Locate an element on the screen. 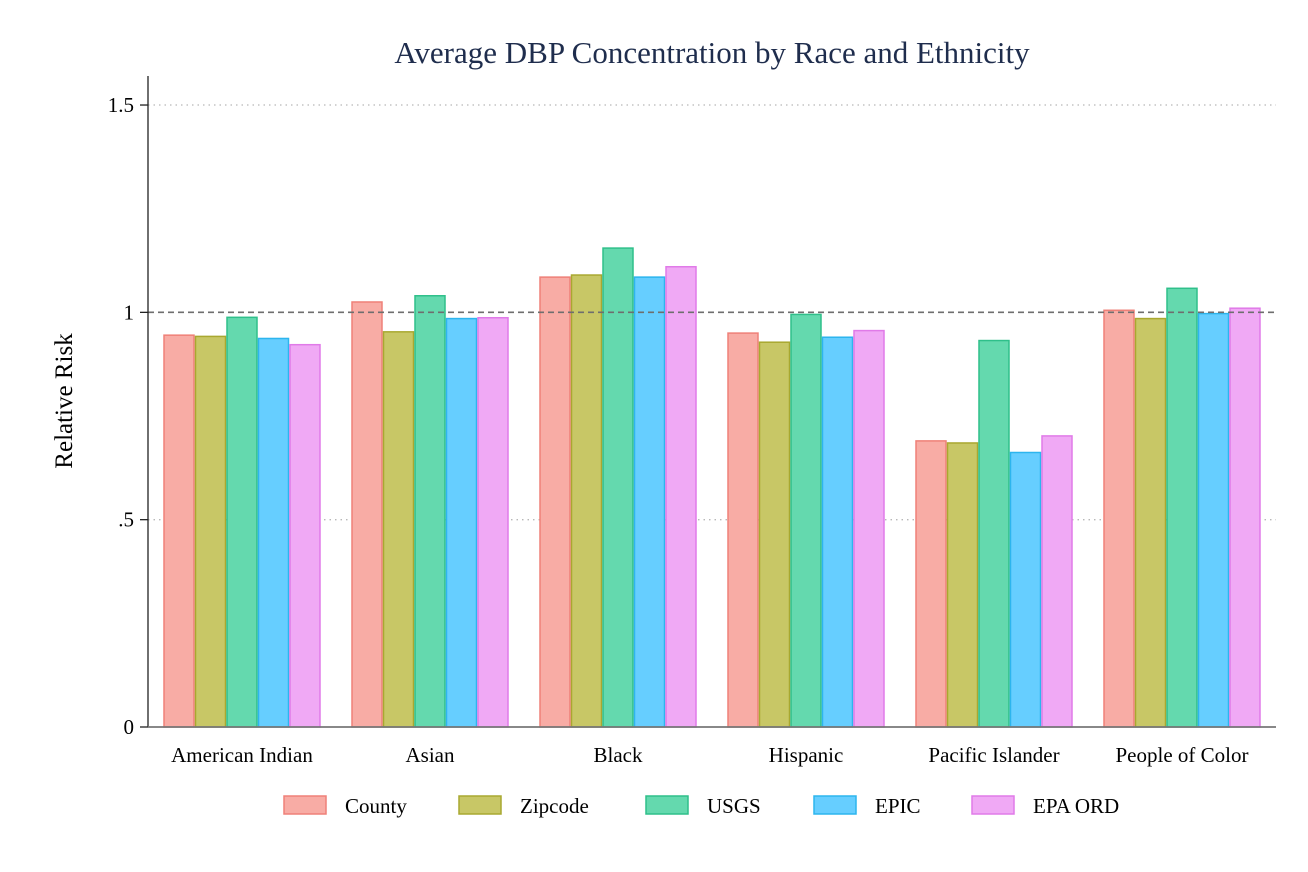 Image resolution: width=1308 pixels, height=872 pixels. y-axis-label: Relative Risk is located at coordinates (64, 401).